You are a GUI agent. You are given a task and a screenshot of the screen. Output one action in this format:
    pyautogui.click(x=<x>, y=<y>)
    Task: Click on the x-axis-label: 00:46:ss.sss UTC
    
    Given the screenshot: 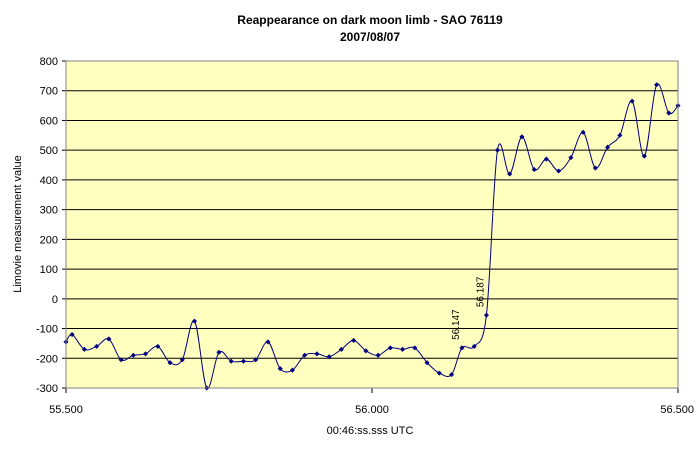 What is the action you would take?
    pyautogui.click(x=370, y=431)
    